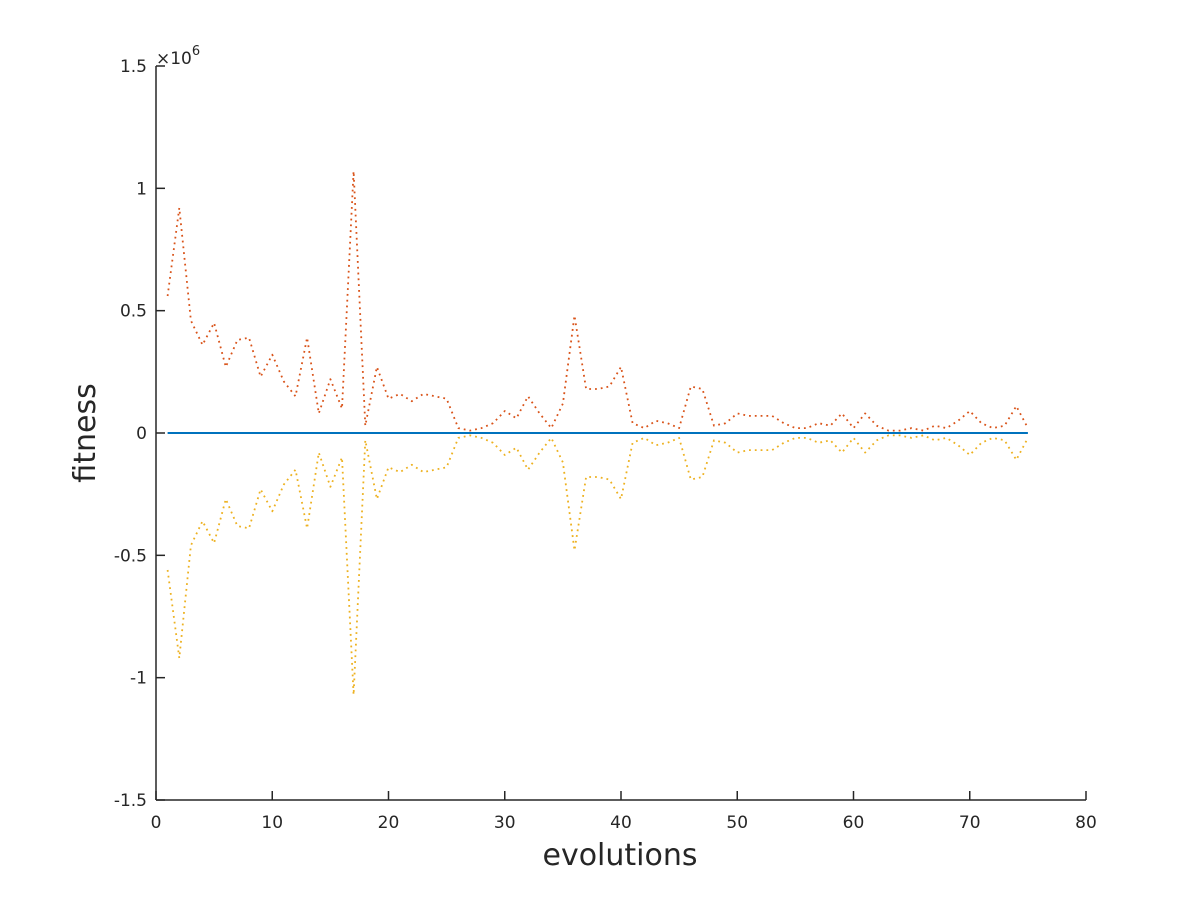 The height and width of the screenshot is (900, 1200). I want to click on x-axis-label: evolutions, so click(619, 855).